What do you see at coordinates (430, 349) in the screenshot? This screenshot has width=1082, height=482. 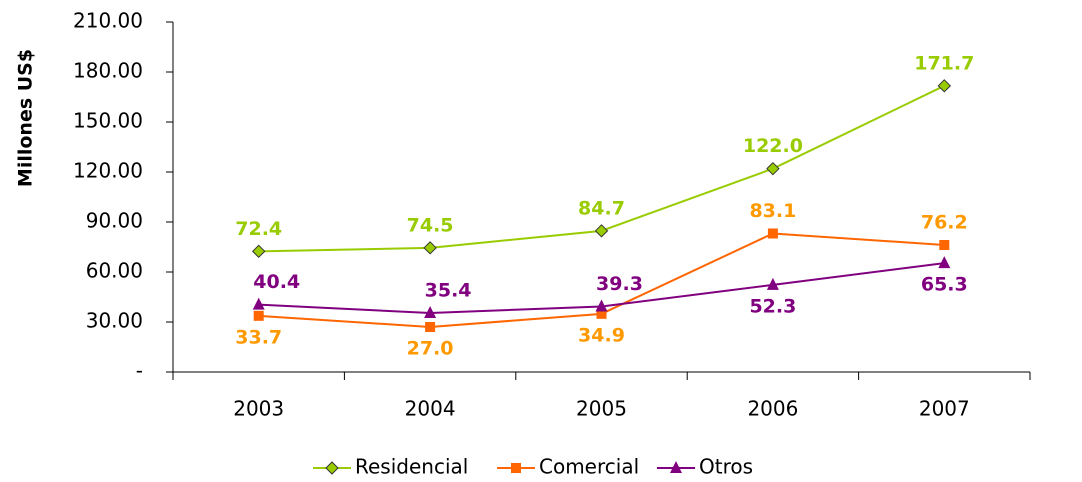 I see `data-label: 27.0` at bounding box center [430, 349].